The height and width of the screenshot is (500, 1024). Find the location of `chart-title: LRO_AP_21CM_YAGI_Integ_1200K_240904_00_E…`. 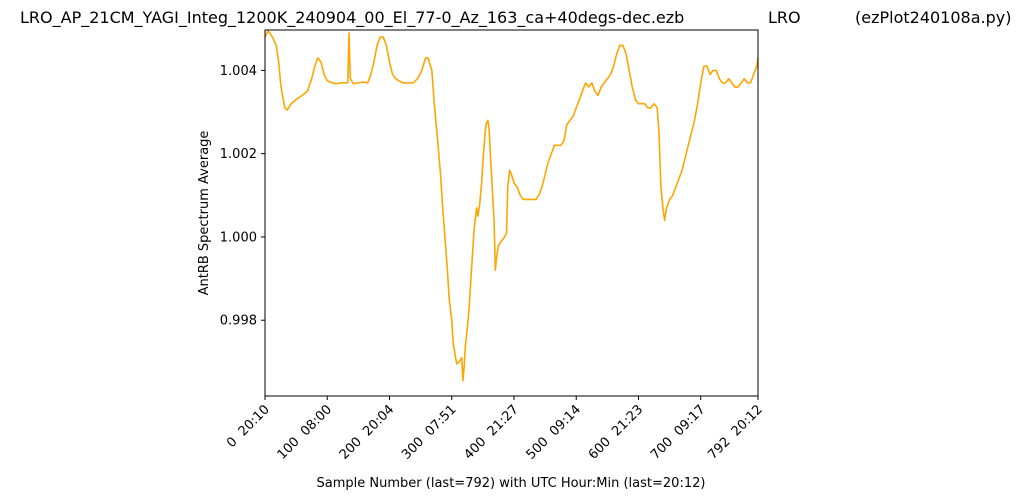

chart-title: LRO_AP_21CM_YAGI_Integ_1200K_240904_00_E… is located at coordinates (352, 17).